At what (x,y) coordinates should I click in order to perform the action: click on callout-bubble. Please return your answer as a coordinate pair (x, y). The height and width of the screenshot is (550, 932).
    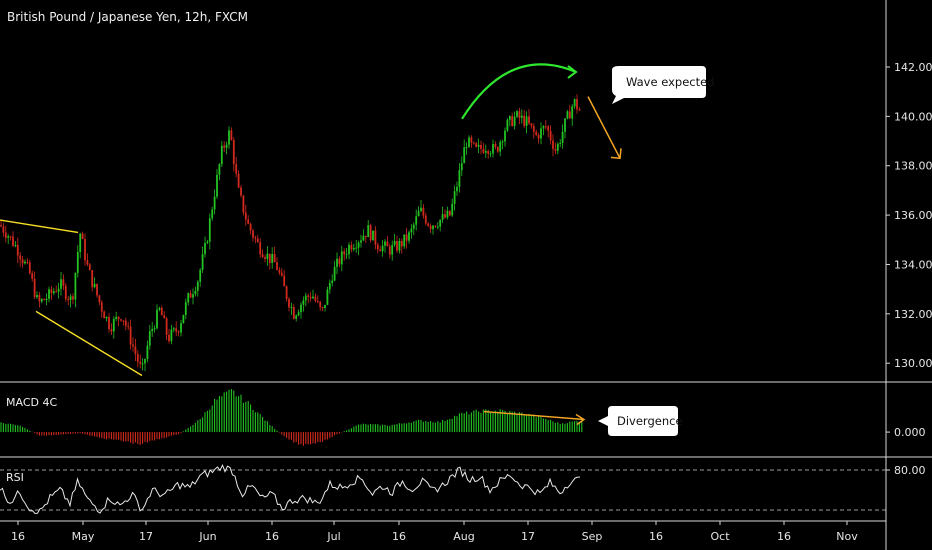
    Looking at the image, I should click on (638, 421).